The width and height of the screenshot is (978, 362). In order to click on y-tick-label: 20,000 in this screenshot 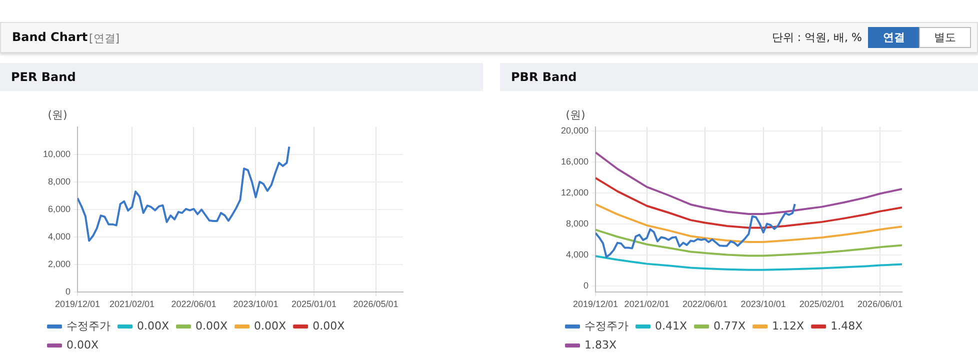, I will do `click(574, 130)`.